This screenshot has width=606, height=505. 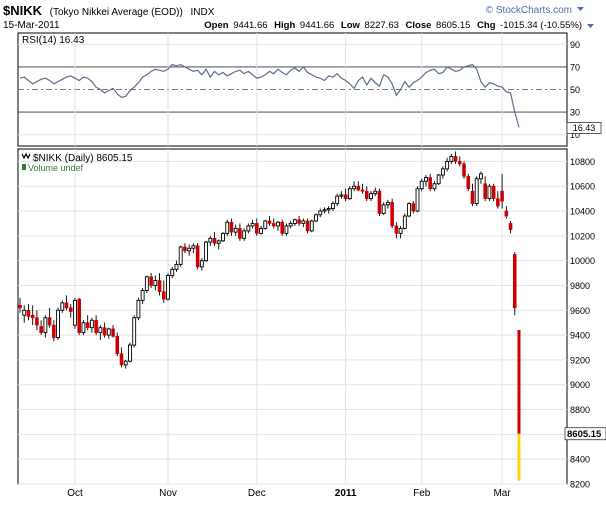 What do you see at coordinates (83, 158) in the screenshot?
I see `price-legend-label: $NIKK (Daily) 8605.15` at bounding box center [83, 158].